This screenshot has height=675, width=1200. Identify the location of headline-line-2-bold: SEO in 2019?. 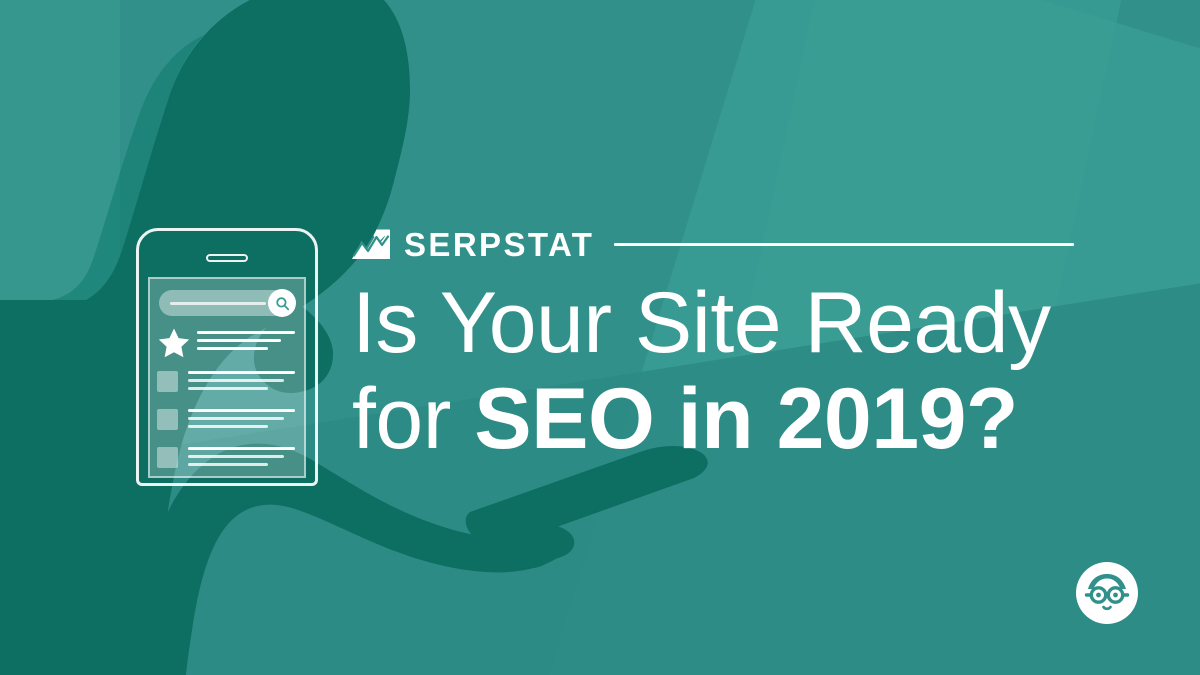
(746, 419).